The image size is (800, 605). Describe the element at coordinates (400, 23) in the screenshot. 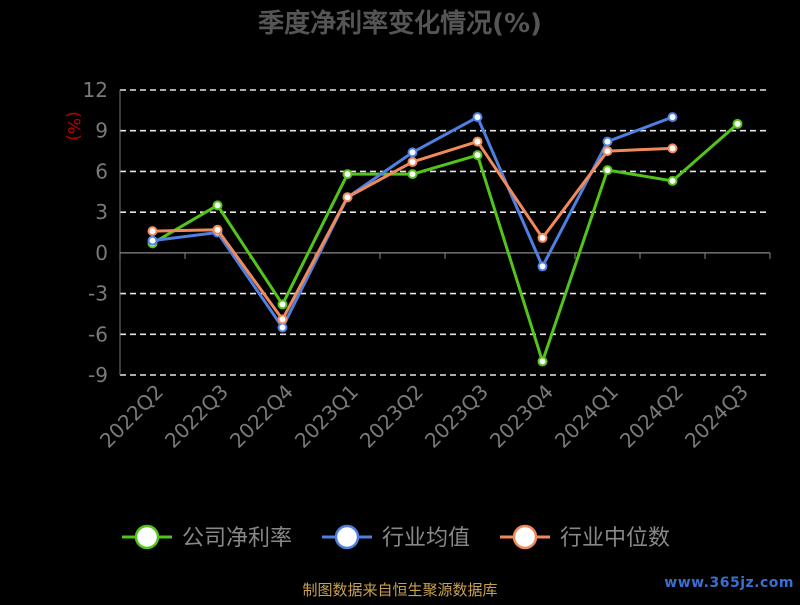

I see `chart-title: 季度净利率变化情况(%)` at that location.